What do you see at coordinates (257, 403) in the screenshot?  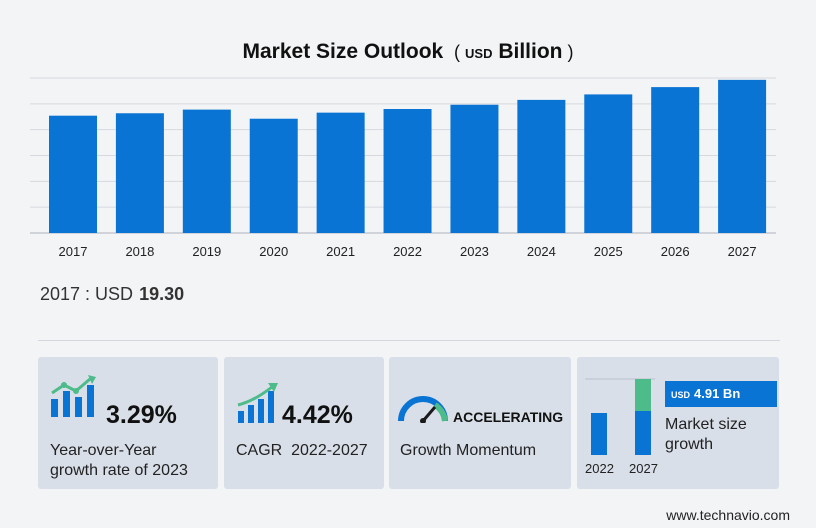 I see `cagr-chart-icon` at bounding box center [257, 403].